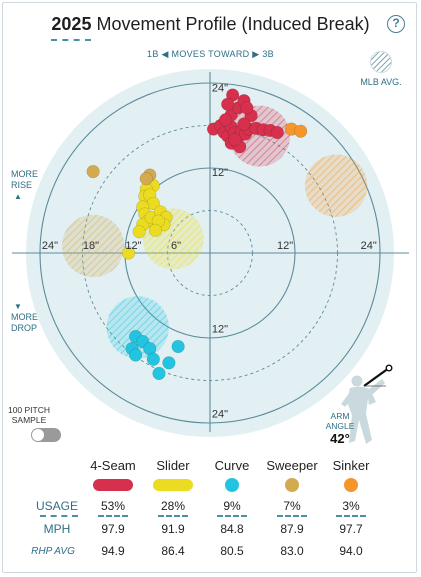  I want to click on pitch-name-4-seam: 4-Seam, so click(113, 465).